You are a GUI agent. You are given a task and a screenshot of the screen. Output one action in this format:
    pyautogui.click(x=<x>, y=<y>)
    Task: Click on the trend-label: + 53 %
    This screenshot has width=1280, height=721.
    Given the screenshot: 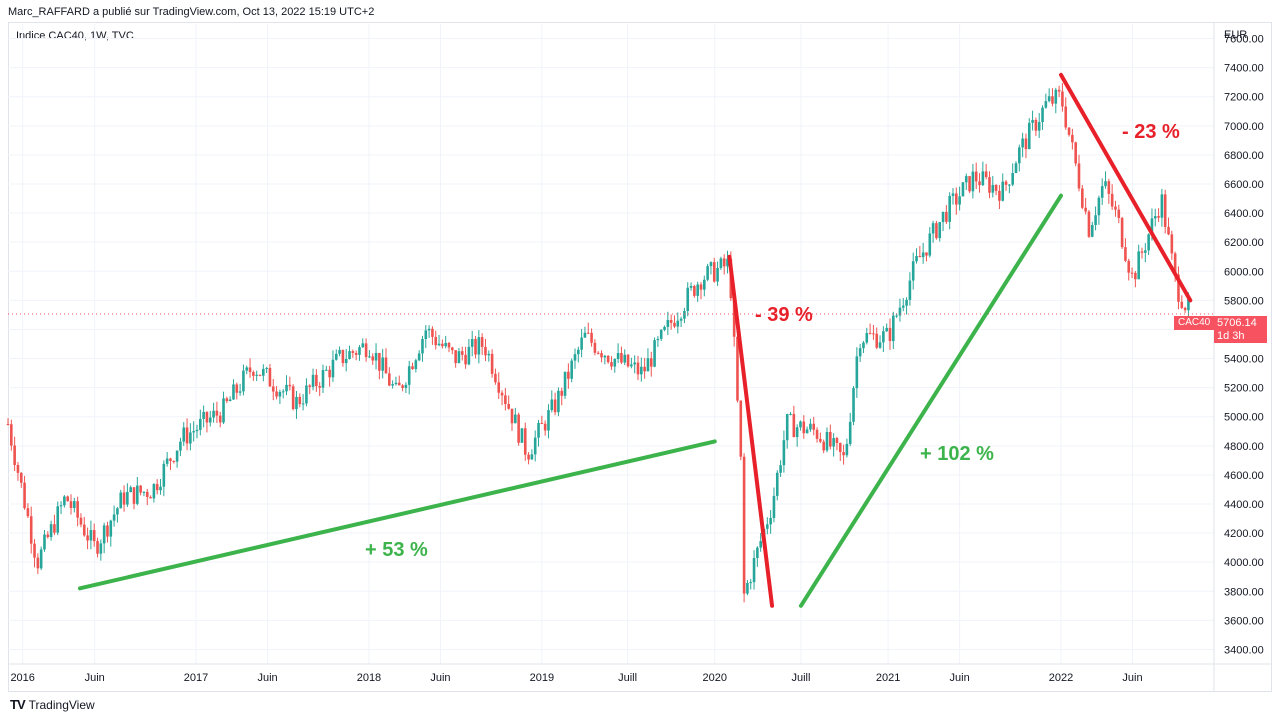 What is the action you would take?
    pyautogui.click(x=396, y=550)
    